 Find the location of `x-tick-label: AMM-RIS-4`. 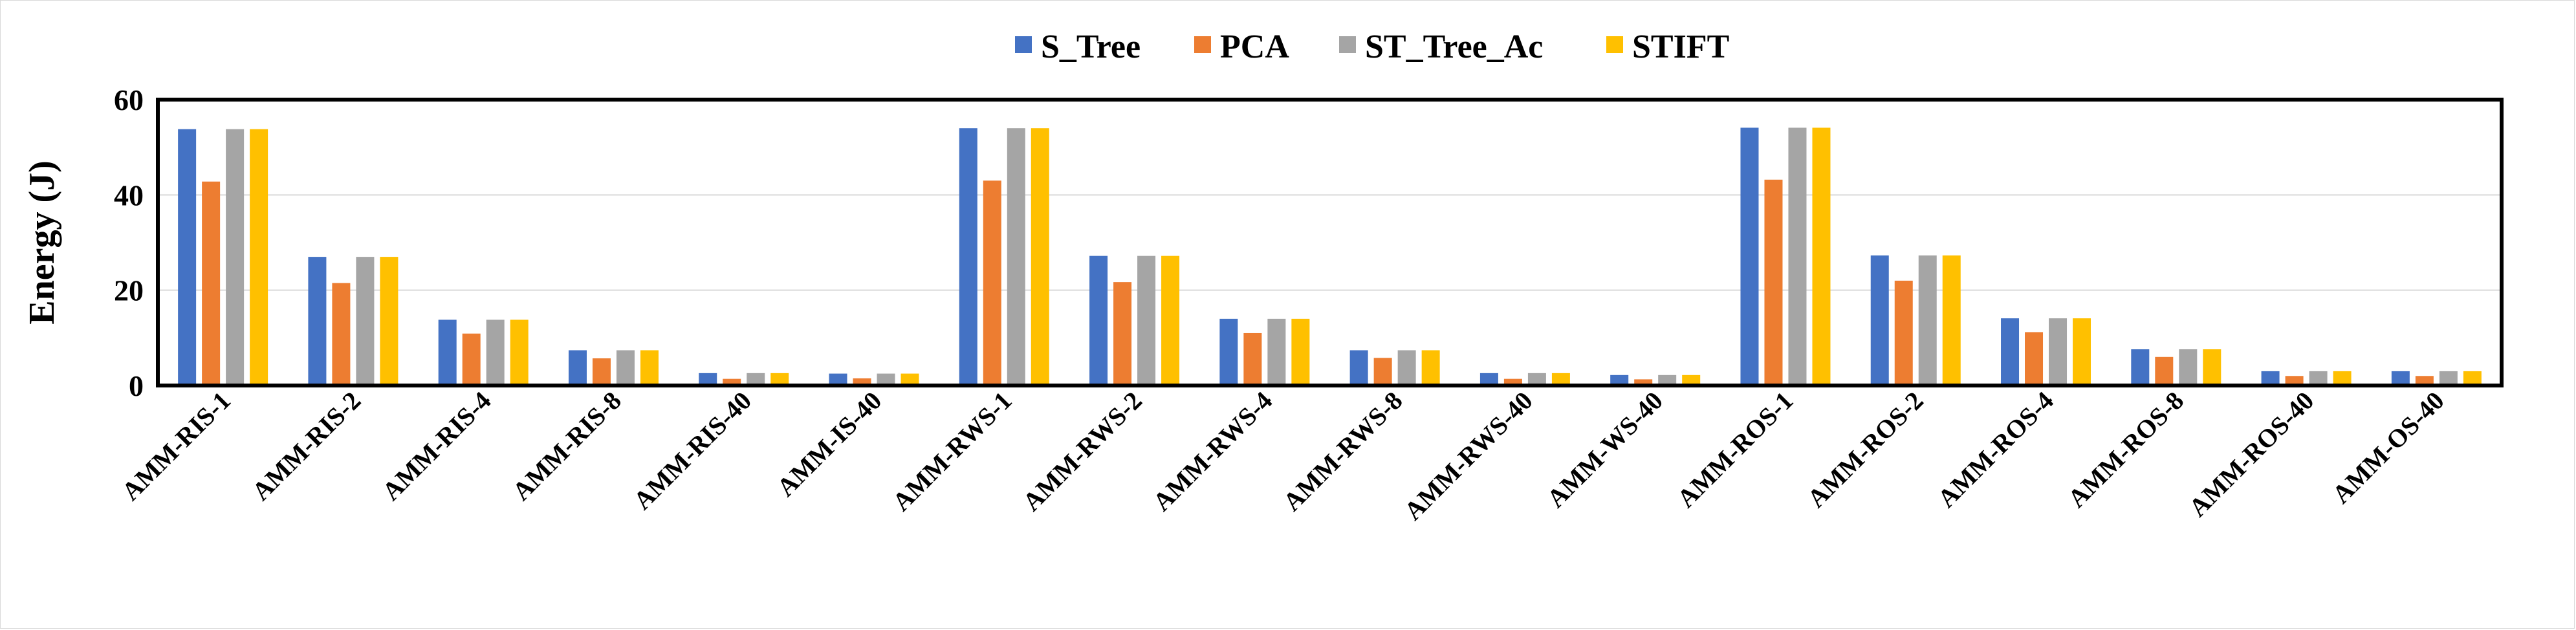

x-tick-label: AMM-RIS-4 is located at coordinates (437, 446).